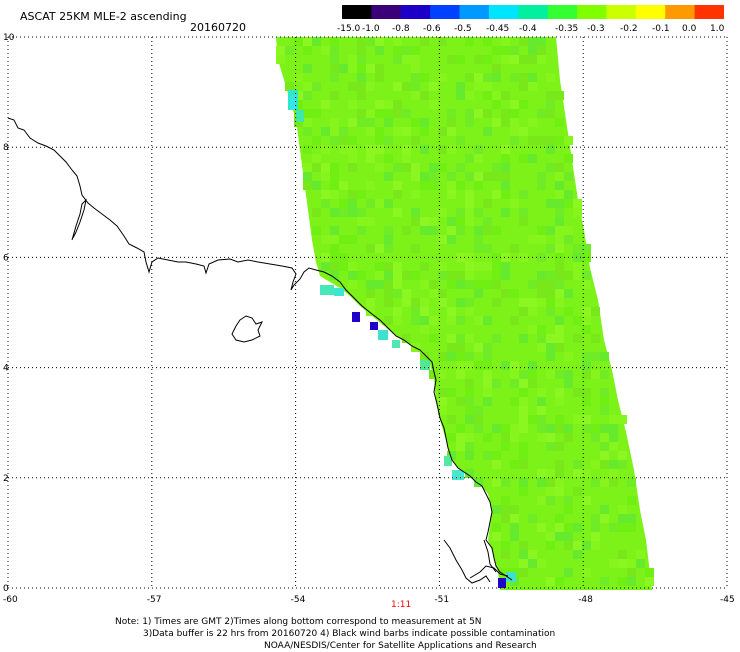  I want to click on colorbar-label: -0.6, so click(432, 29).